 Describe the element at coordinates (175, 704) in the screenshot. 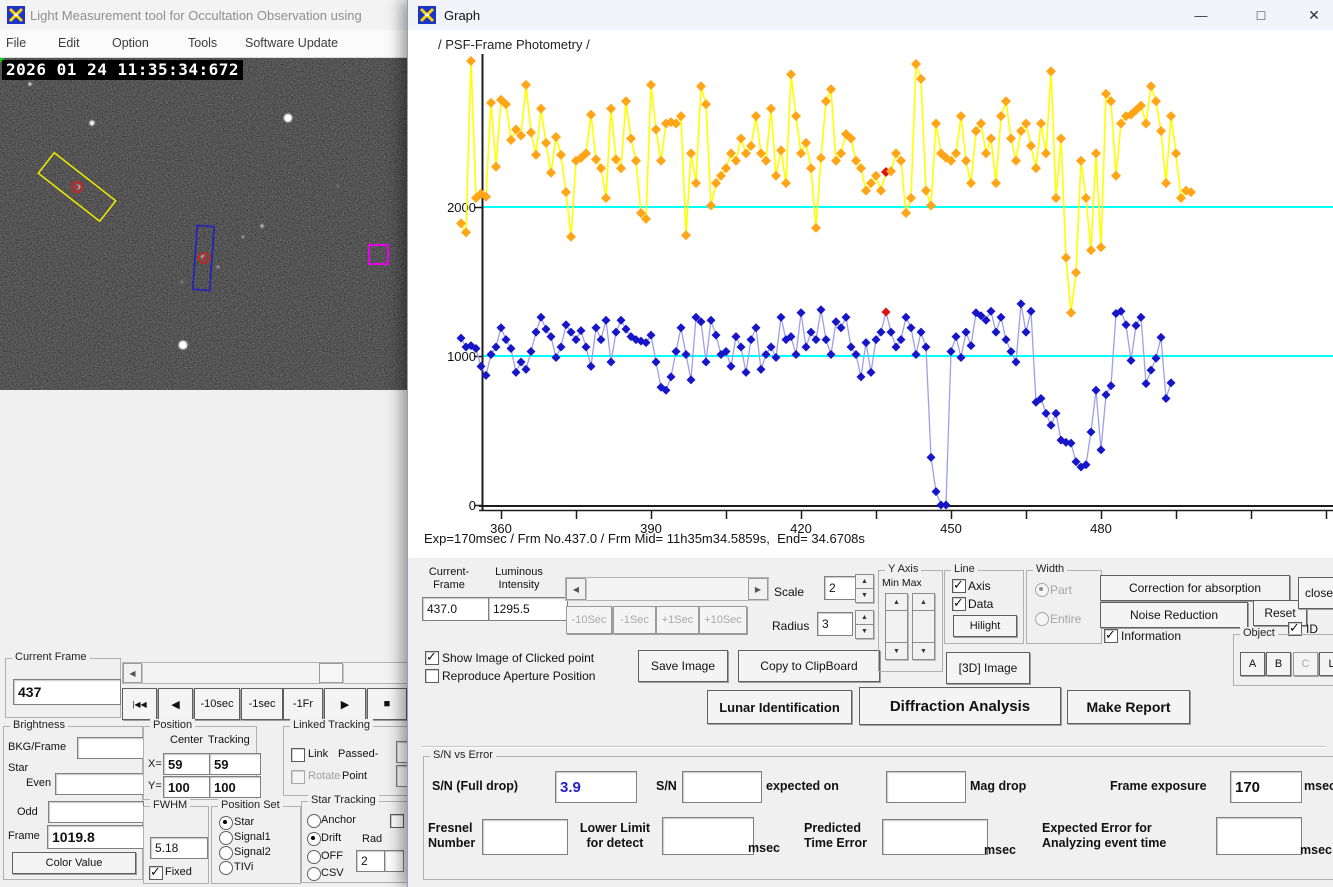

I see `step-back-button: ◀` at that location.